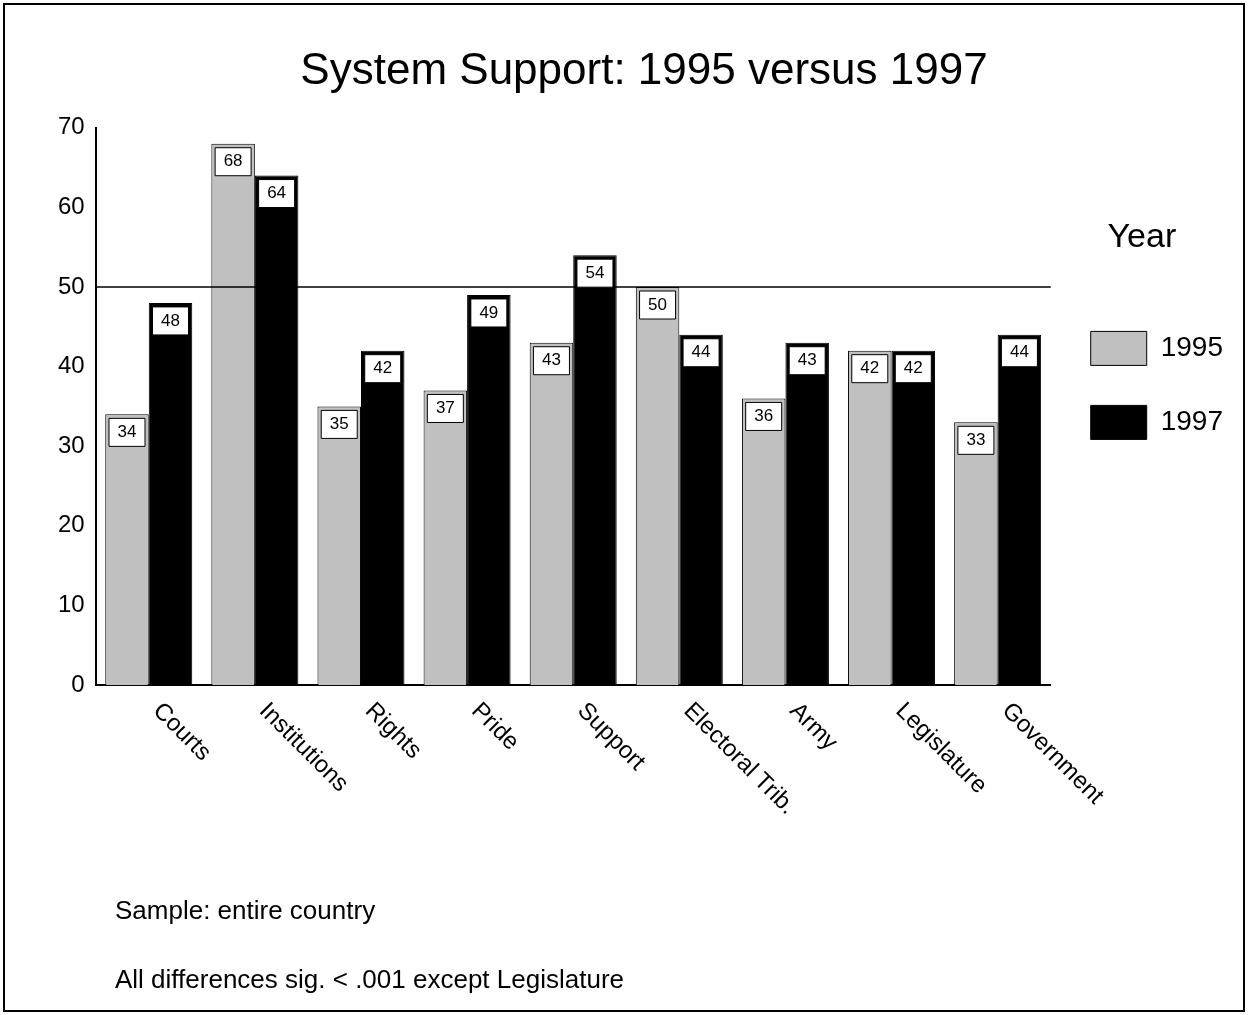  I want to click on y-tick-label: 70, so click(71, 126).